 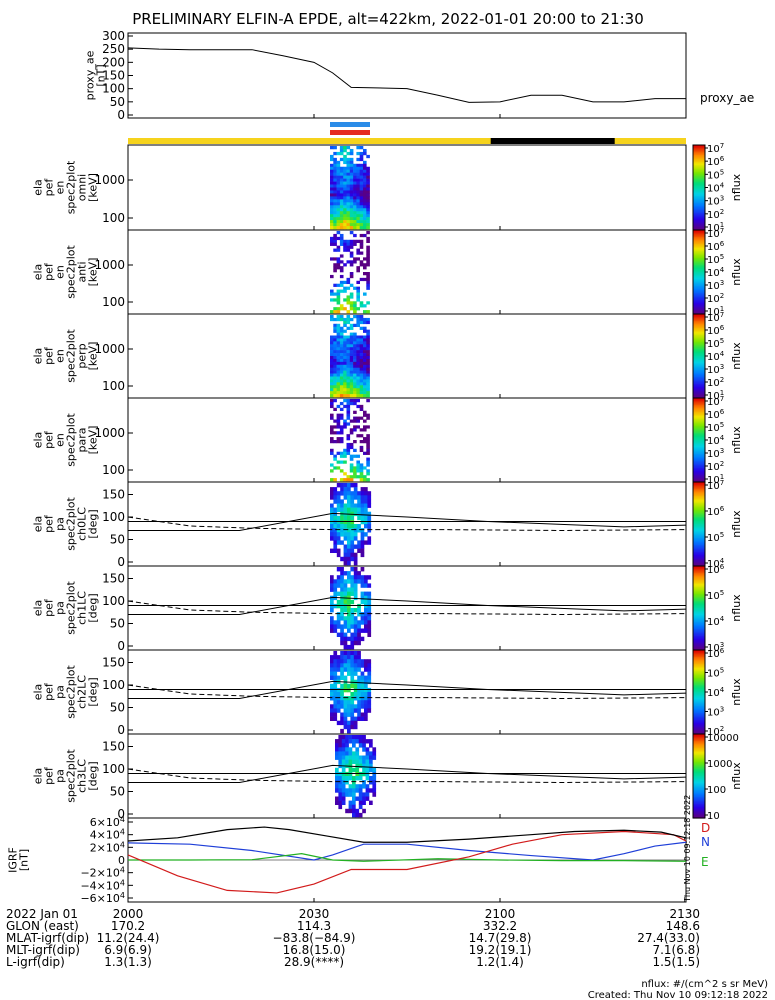 What do you see at coordinates (715, 453) in the screenshot?
I see `colorbar-tick-label: 10³` at bounding box center [715, 453].